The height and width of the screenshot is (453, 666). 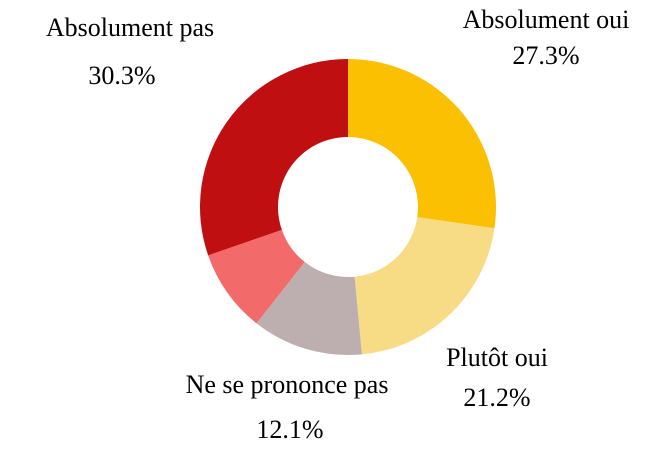 What do you see at coordinates (130, 27) in the screenshot?
I see `slice-label: Absolument pas` at bounding box center [130, 27].